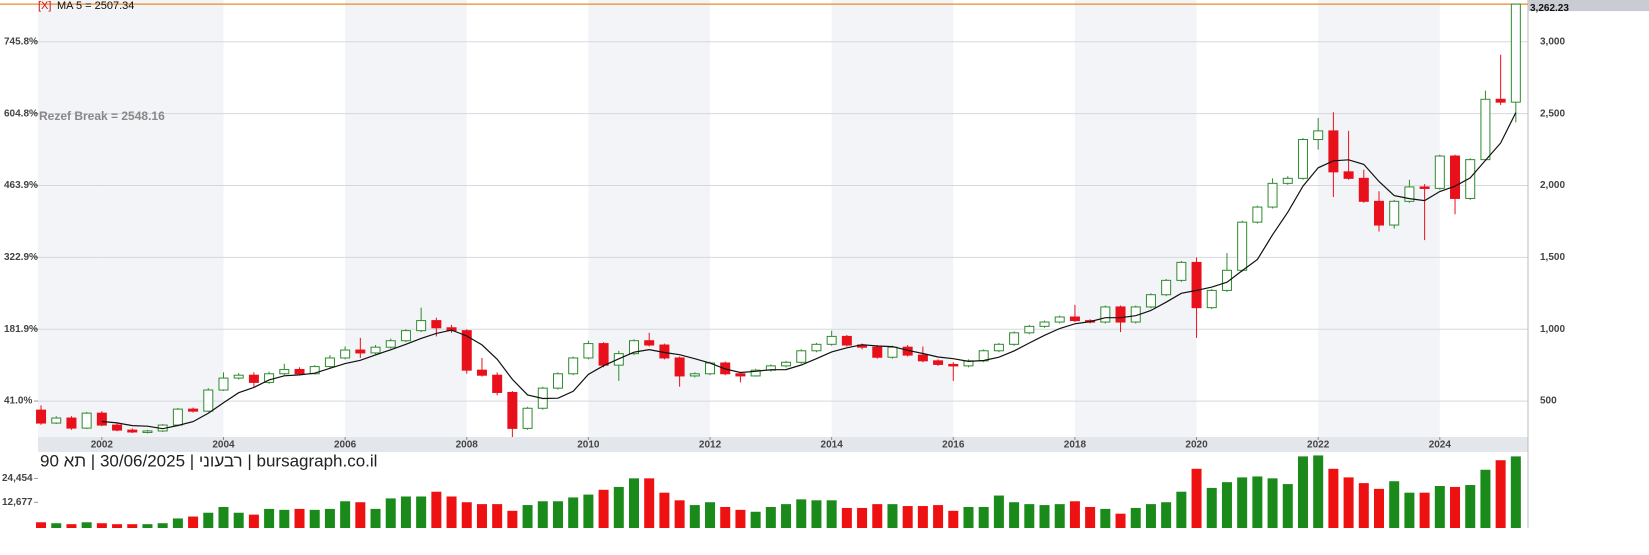  I want to click on x-tick-label: 2012, so click(710, 445).